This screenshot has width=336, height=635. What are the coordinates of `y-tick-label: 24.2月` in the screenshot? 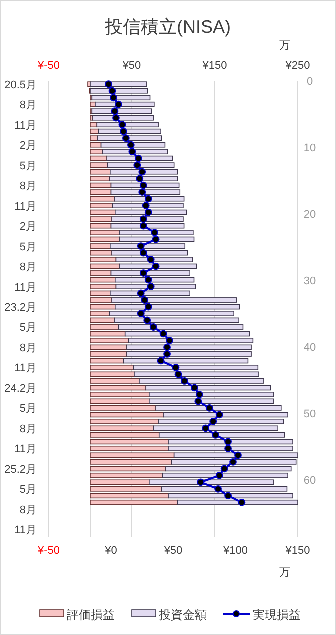 It's located at (20, 388).